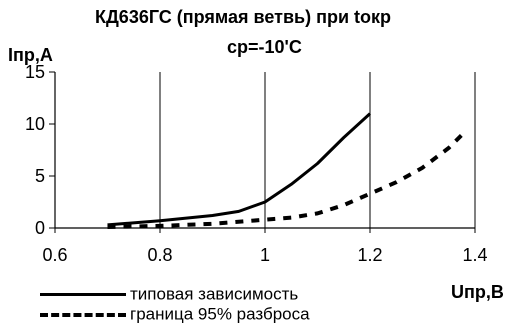 The width and height of the screenshot is (525, 327). Describe the element at coordinates (35, 72) in the screenshot. I see `y-tick-label-3: 15` at that location.